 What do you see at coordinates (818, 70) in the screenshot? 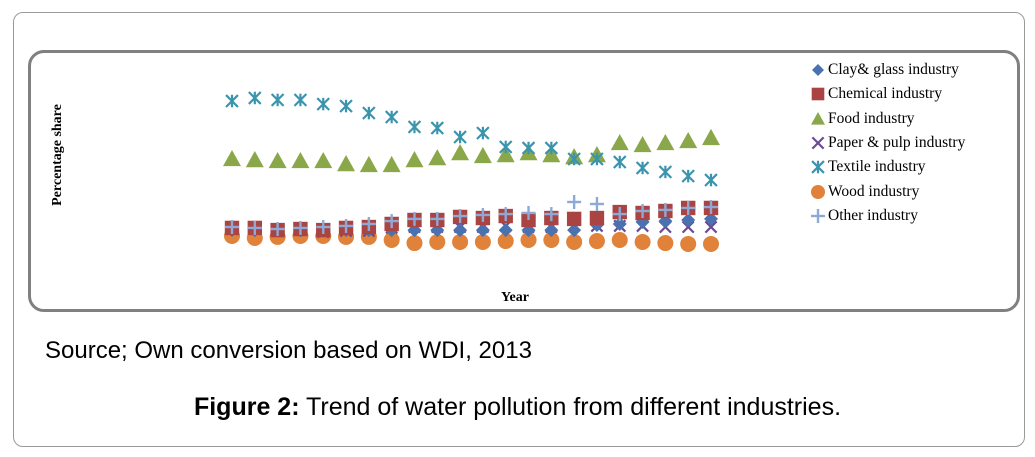
I see `diamond-marker-icon` at bounding box center [818, 70].